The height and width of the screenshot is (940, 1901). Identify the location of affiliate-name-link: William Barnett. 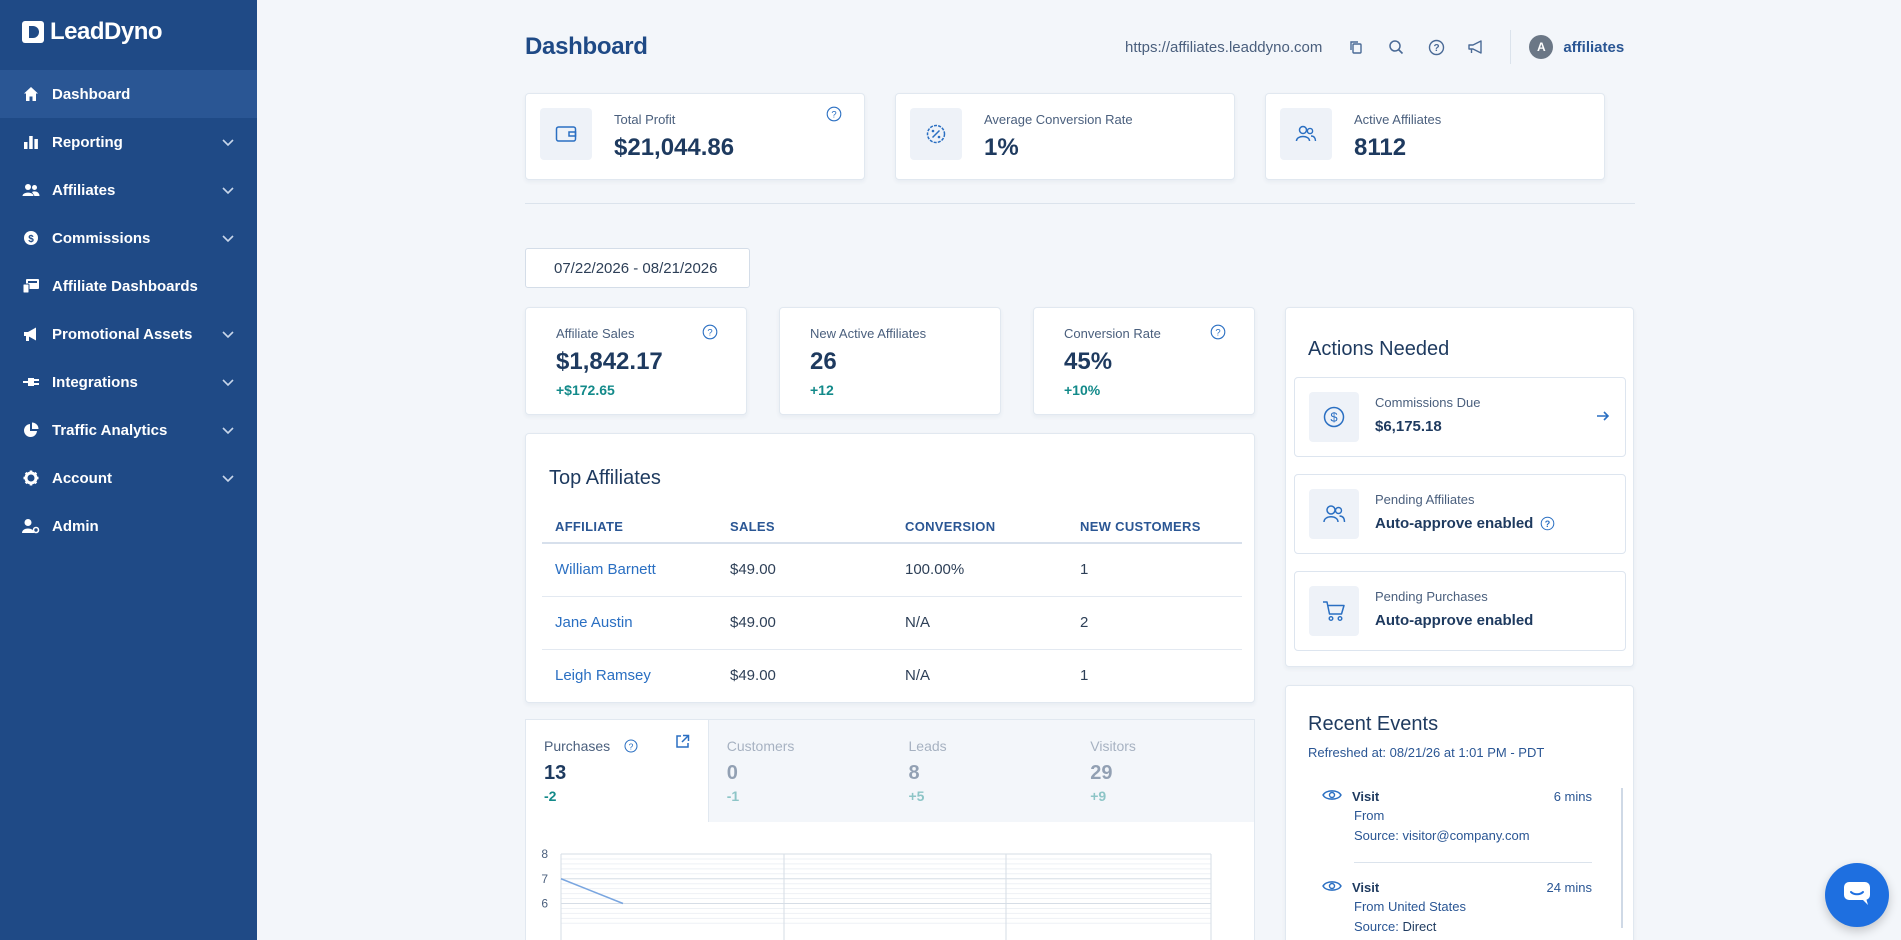
(629, 570).